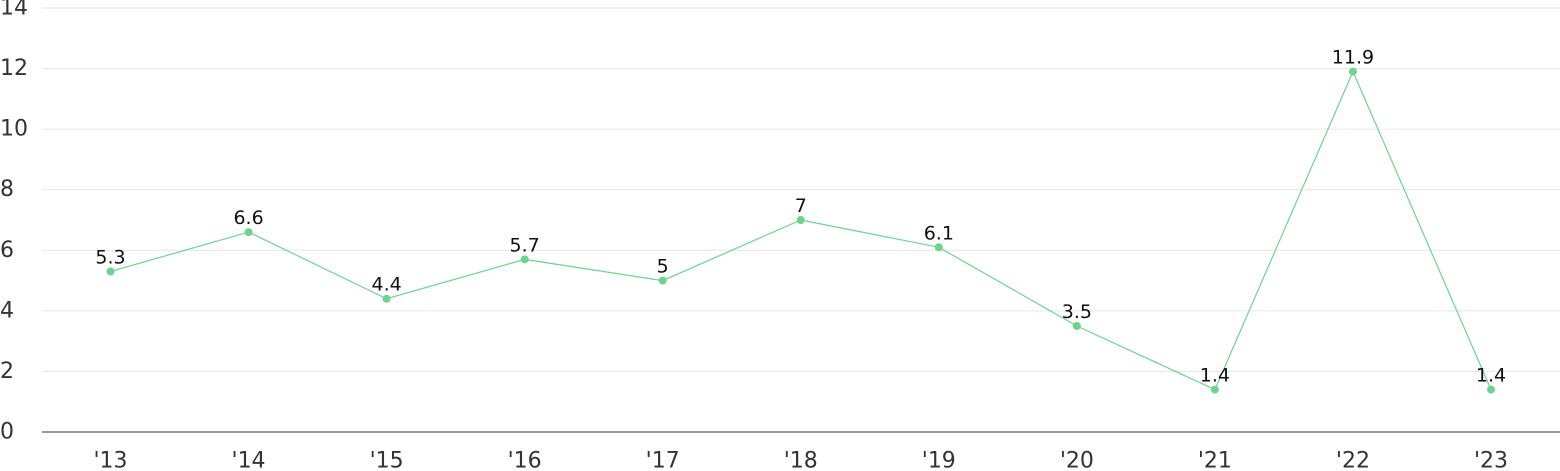  What do you see at coordinates (14, 222) in the screenshot?
I see `y-axis-ticks: 0 2 4 6 8 10 12 14` at bounding box center [14, 222].